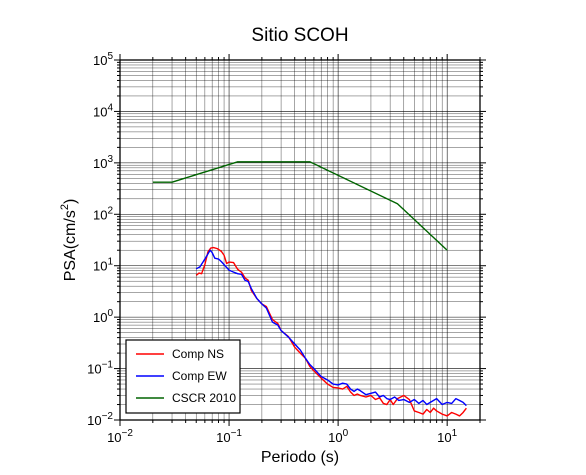 Image resolution: width=586 pixels, height=475 pixels. Describe the element at coordinates (447, 436) in the screenshot. I see `x-tick-label: 10¹` at that location.